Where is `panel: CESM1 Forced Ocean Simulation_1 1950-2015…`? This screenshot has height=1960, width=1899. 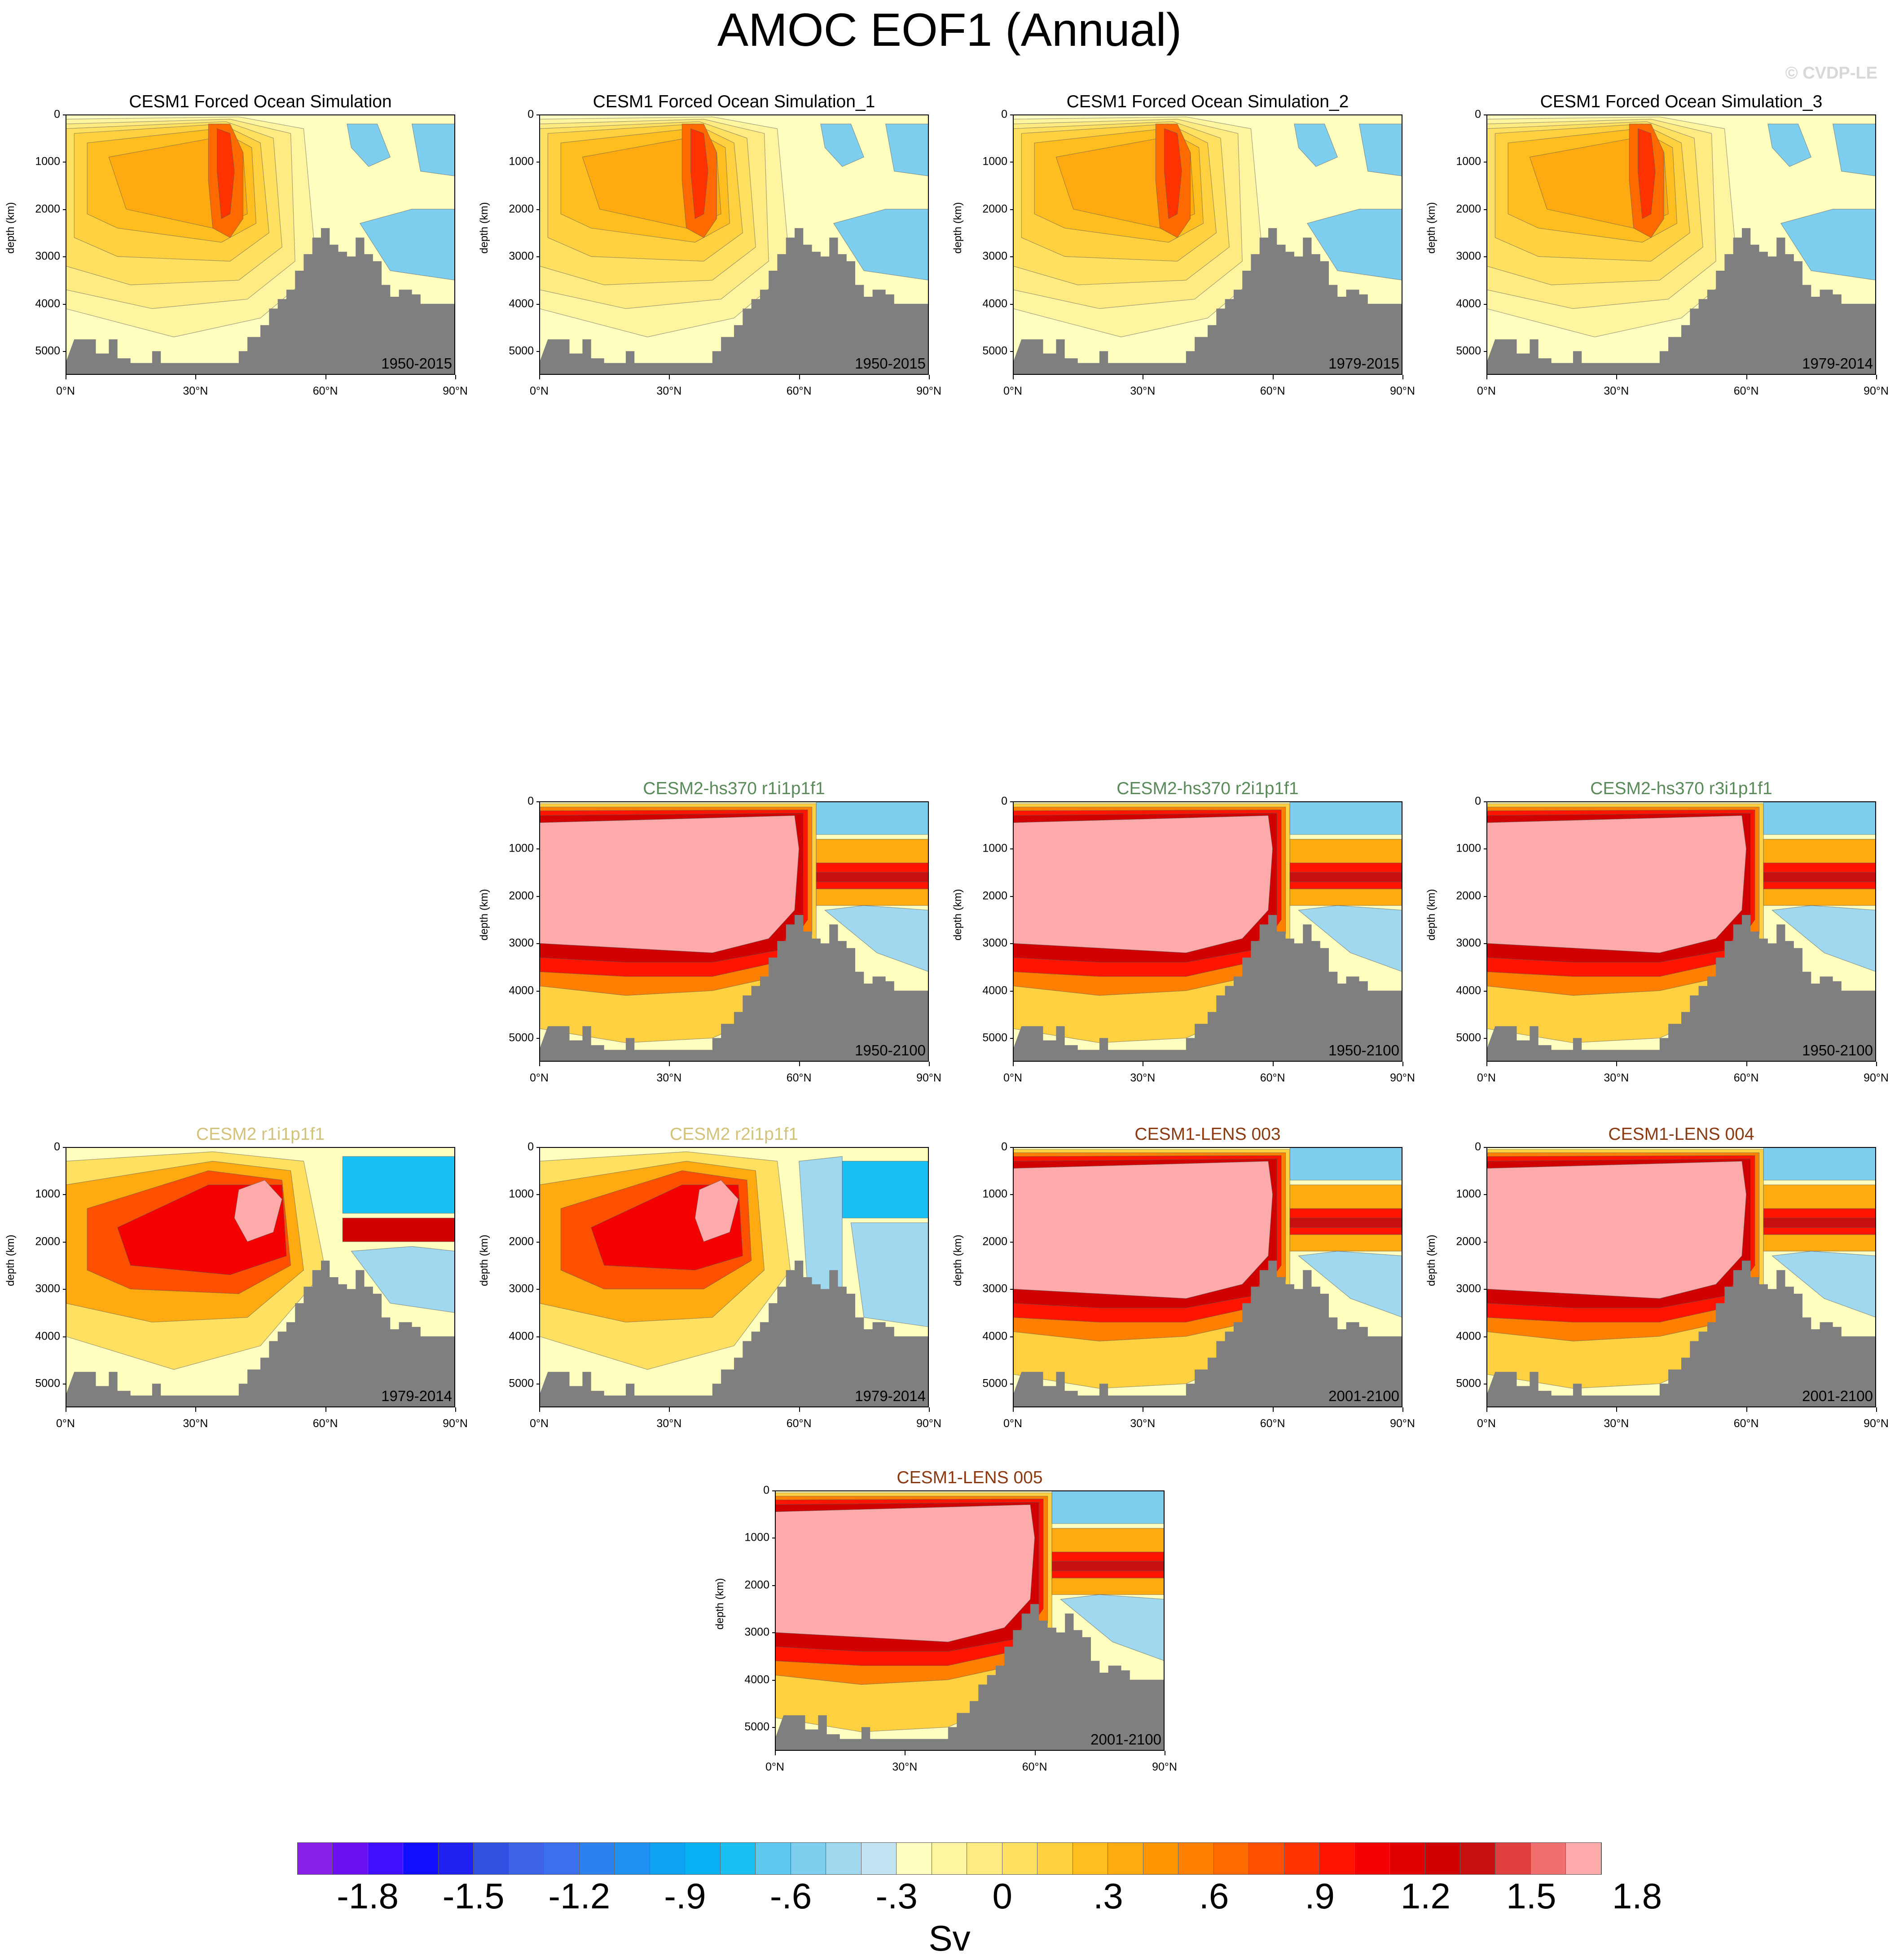 panel: CESM1 Forced Ocean Simulation_1 1950-2015… is located at coordinates (713, 254).